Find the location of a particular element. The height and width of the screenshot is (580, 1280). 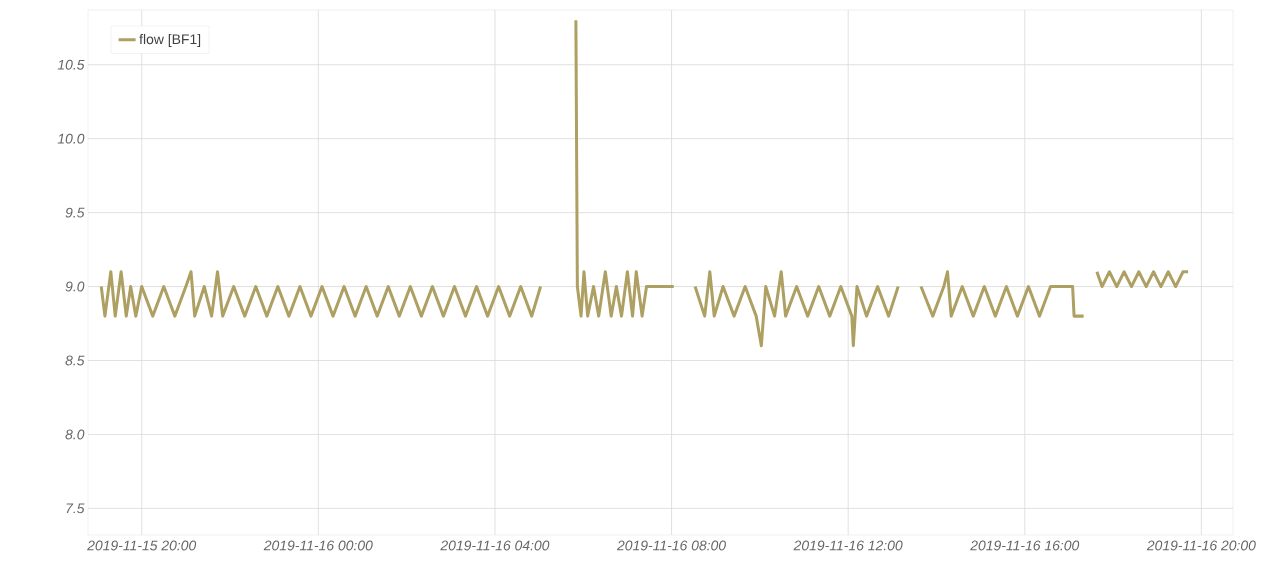

x-tick-label: 2019-11-16 16:00 is located at coordinates (1025, 545).